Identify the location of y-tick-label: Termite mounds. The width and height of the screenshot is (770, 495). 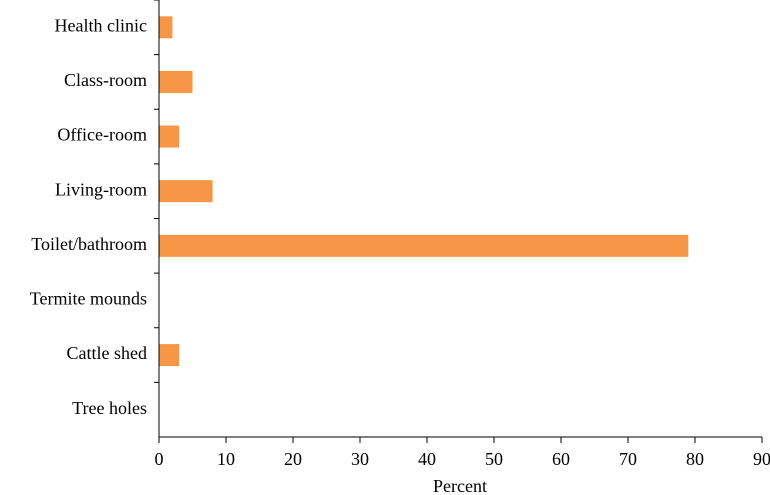
(88, 299).